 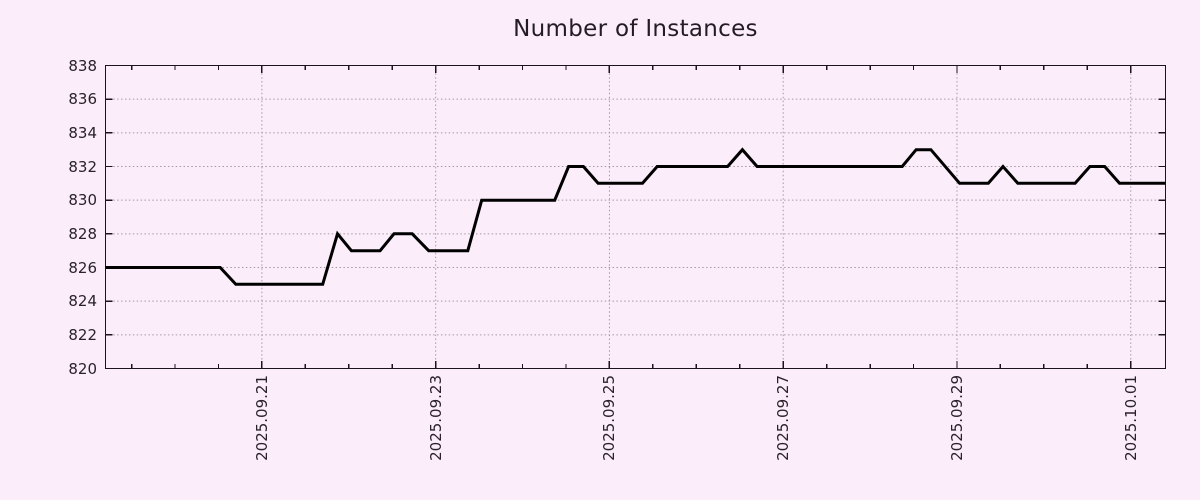 What do you see at coordinates (82, 267) in the screenshot?
I see `y-axis-label: 826` at bounding box center [82, 267].